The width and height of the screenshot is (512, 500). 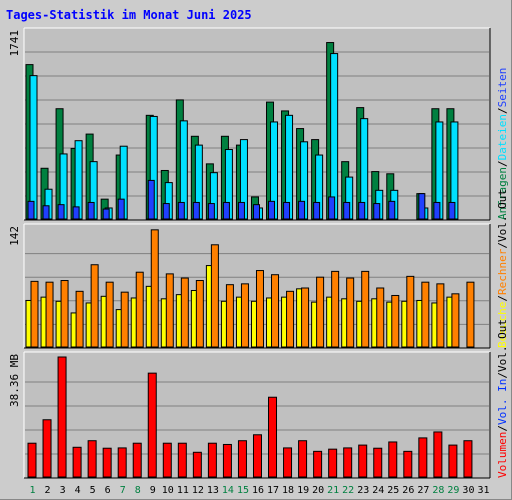 I want to click on legend-item-rechner: Rechner, so click(x=502, y=271).